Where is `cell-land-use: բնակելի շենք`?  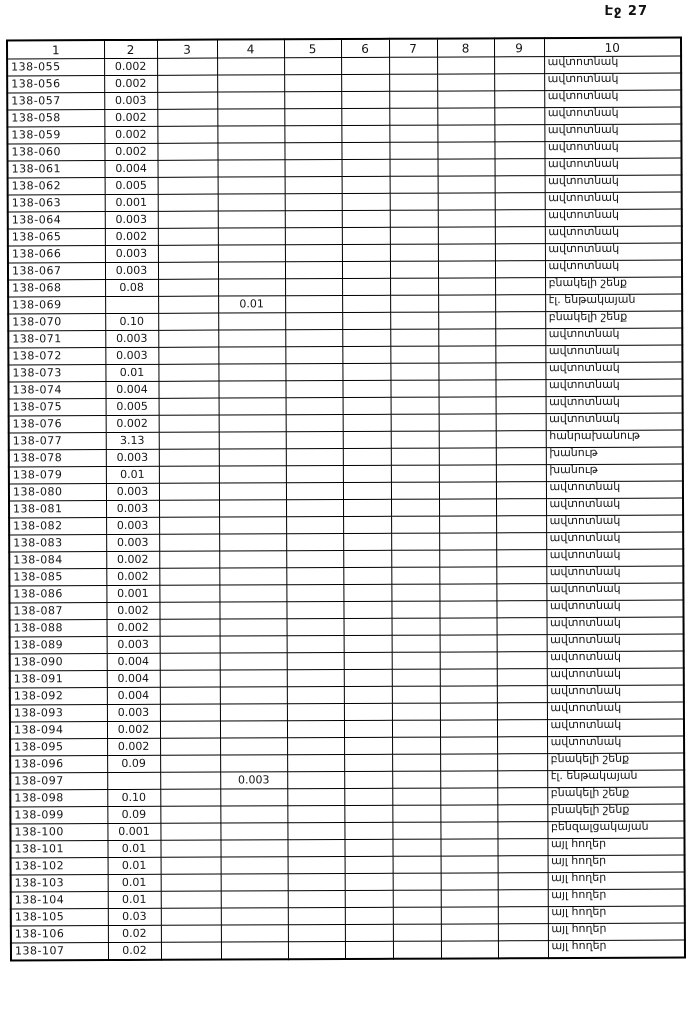
cell-land-use: բնակելի շենք is located at coordinates (614, 286).